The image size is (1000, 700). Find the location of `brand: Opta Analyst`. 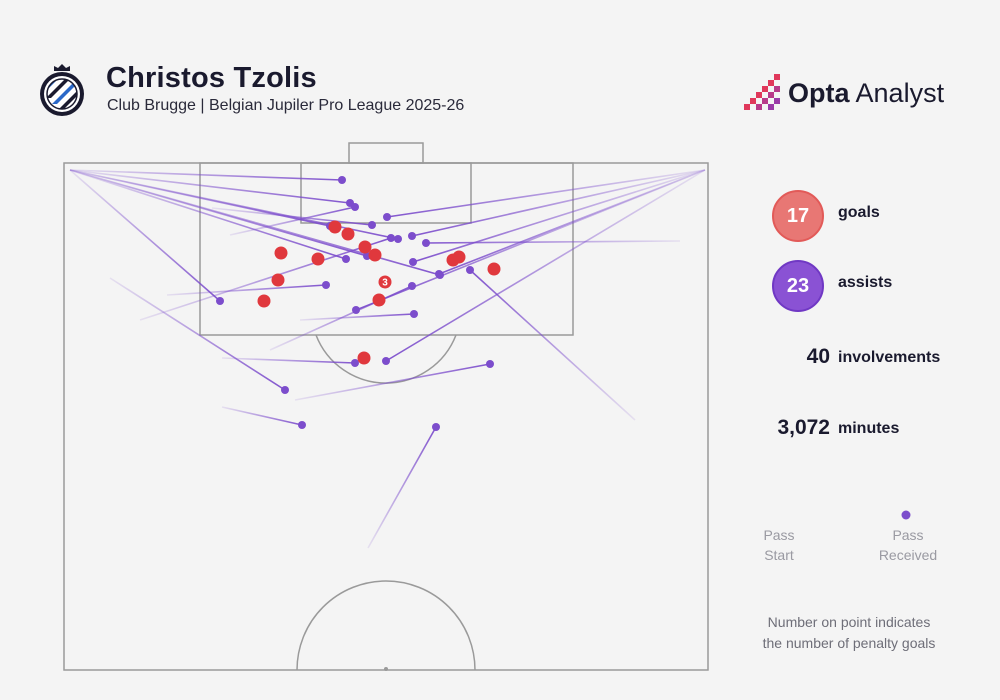

brand: Opta Analyst is located at coordinates (844, 94).